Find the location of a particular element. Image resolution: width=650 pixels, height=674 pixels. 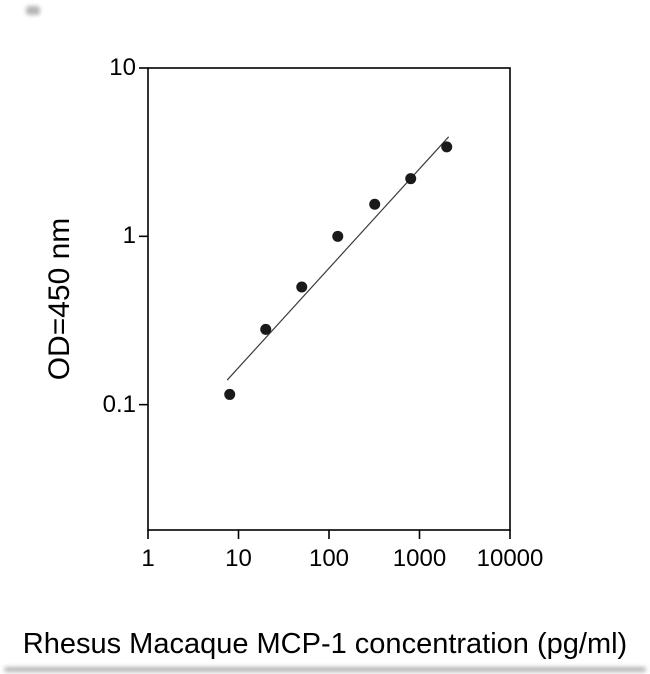

x-tick-label: 10000 is located at coordinates (510, 558).